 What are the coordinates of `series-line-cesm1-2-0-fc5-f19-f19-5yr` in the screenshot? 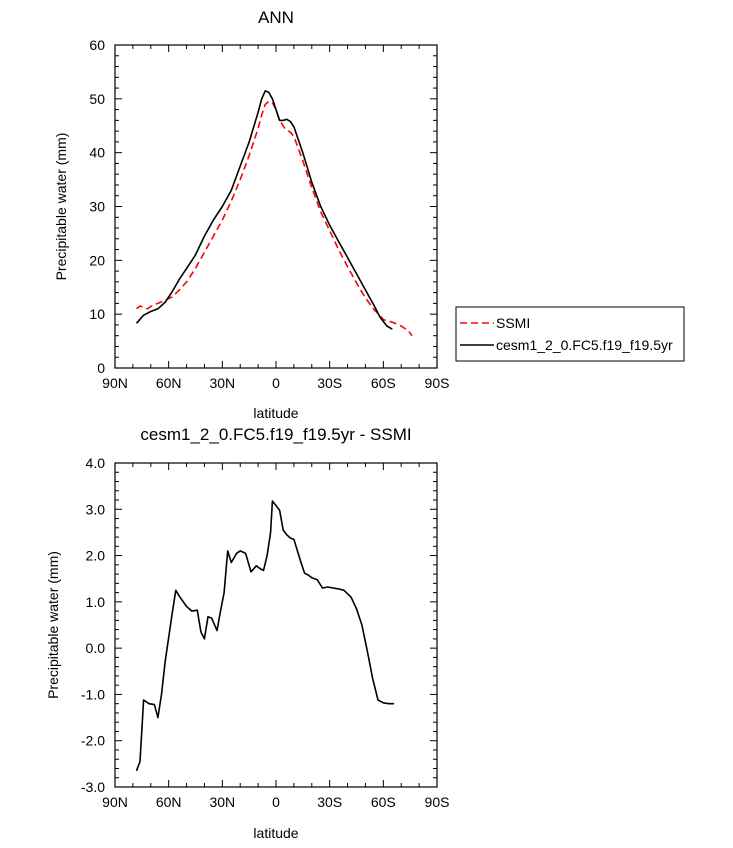 It's located at (264, 210).